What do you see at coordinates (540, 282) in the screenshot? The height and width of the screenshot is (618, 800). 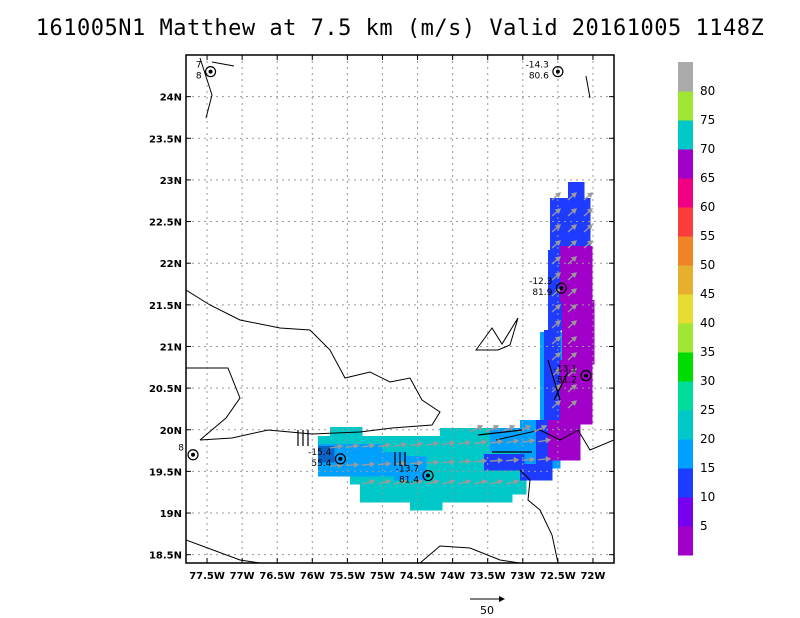 I see `center-label-value: -12.3` at bounding box center [540, 282].